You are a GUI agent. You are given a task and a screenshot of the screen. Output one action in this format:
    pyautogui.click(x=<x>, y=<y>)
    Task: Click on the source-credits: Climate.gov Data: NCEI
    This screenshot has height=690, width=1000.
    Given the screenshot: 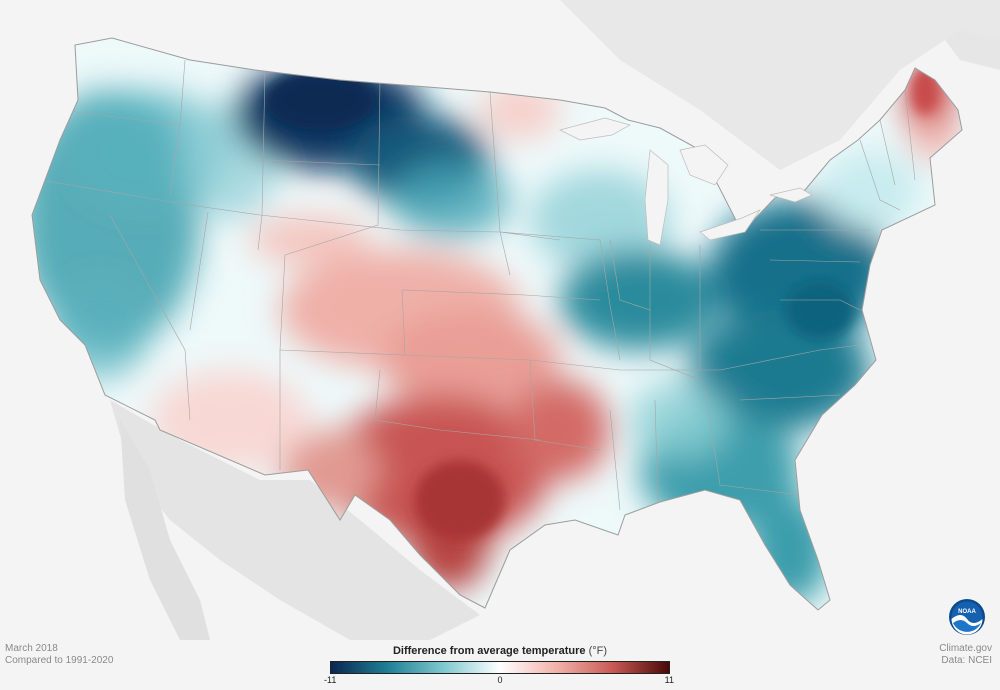 What is the action you would take?
    pyautogui.click(x=965, y=655)
    